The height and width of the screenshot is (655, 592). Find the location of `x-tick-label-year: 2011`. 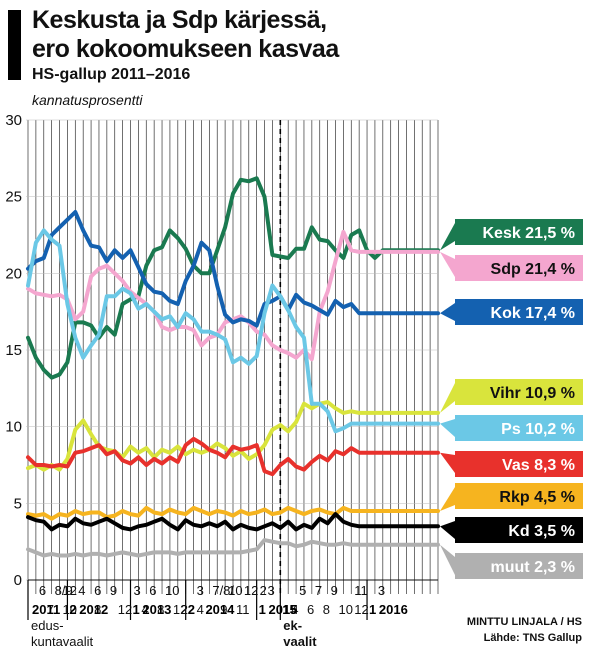

x-tick-label-year: 2011 is located at coordinates (46, 609).